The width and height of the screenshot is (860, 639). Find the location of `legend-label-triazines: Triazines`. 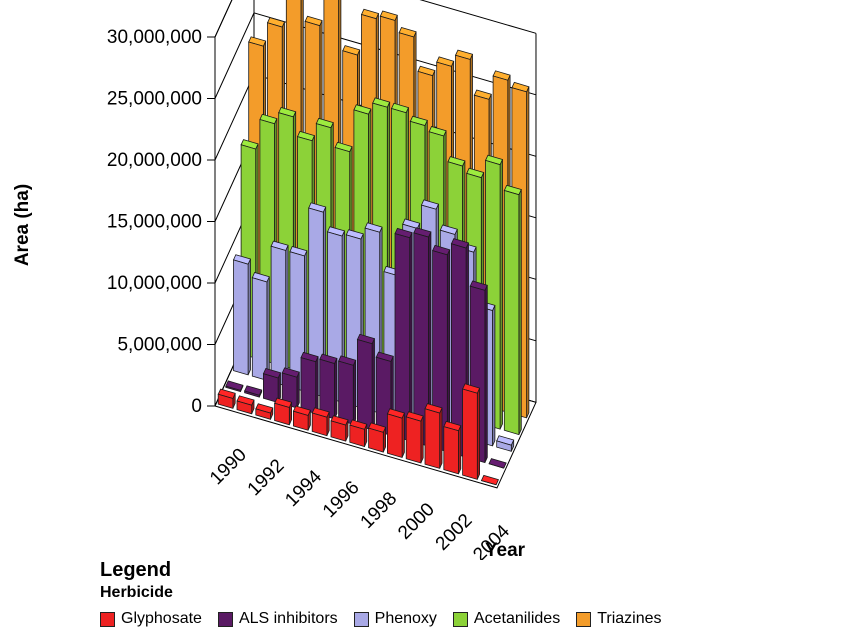

legend-label-triazines: Triazines is located at coordinates (629, 618).